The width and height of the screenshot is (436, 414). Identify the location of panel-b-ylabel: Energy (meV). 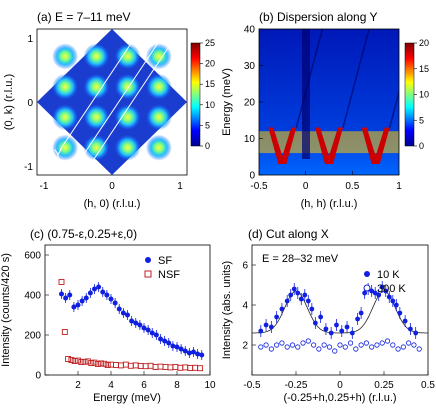
(227, 102).